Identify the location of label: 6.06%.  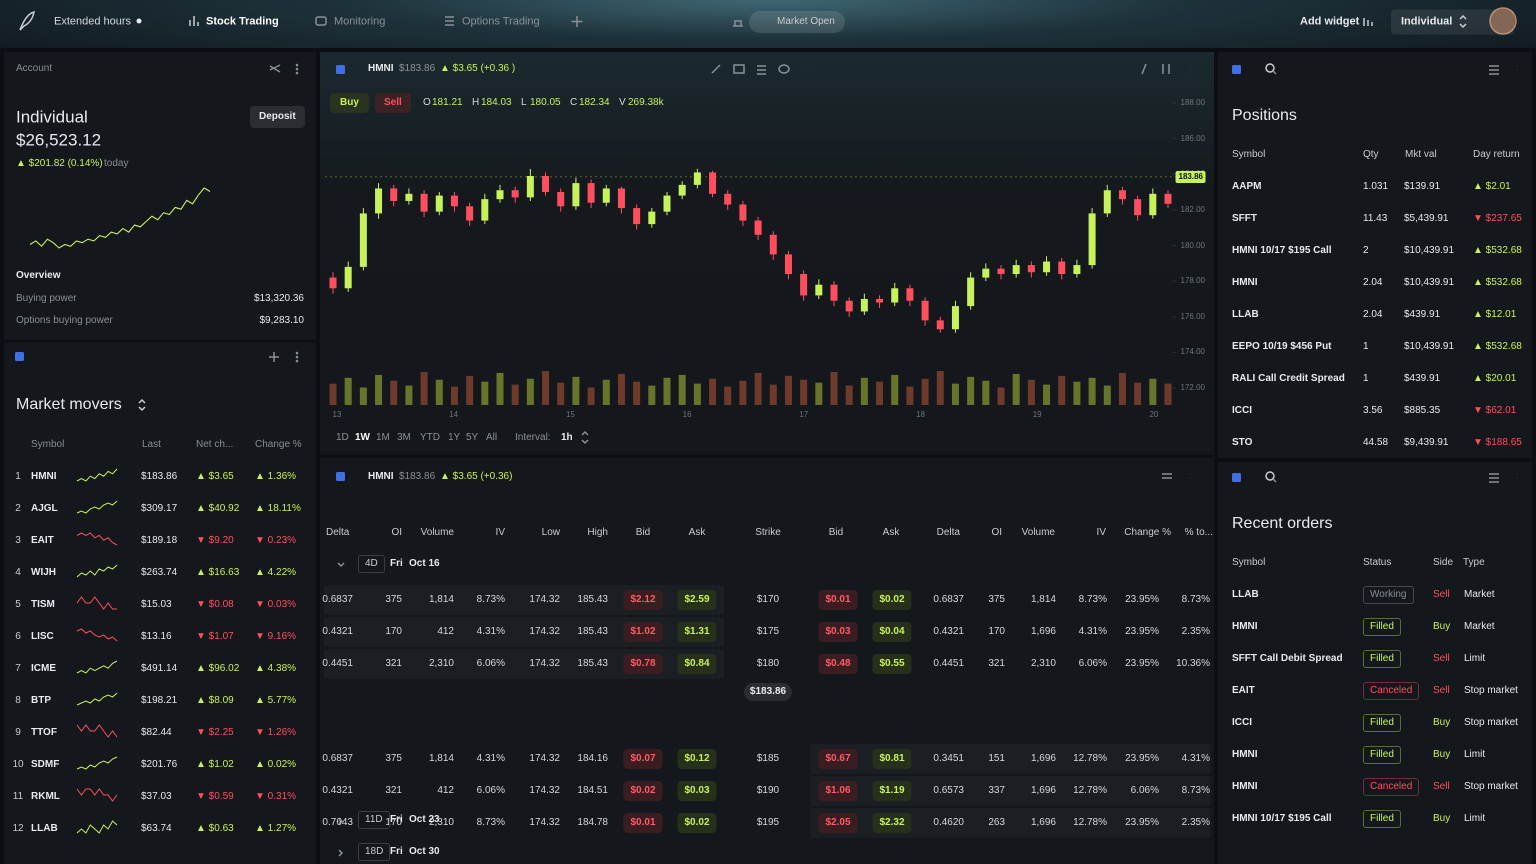
(1144, 790).